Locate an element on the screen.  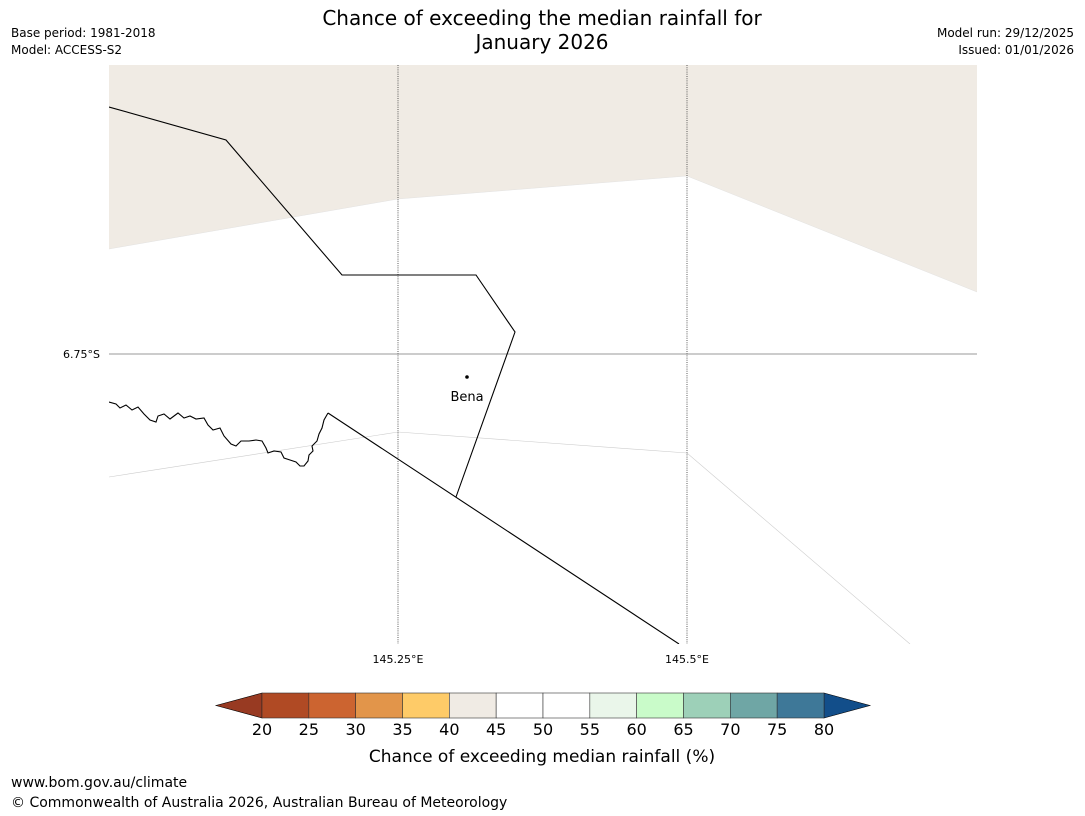
colorbar-bins is located at coordinates (543, 705).